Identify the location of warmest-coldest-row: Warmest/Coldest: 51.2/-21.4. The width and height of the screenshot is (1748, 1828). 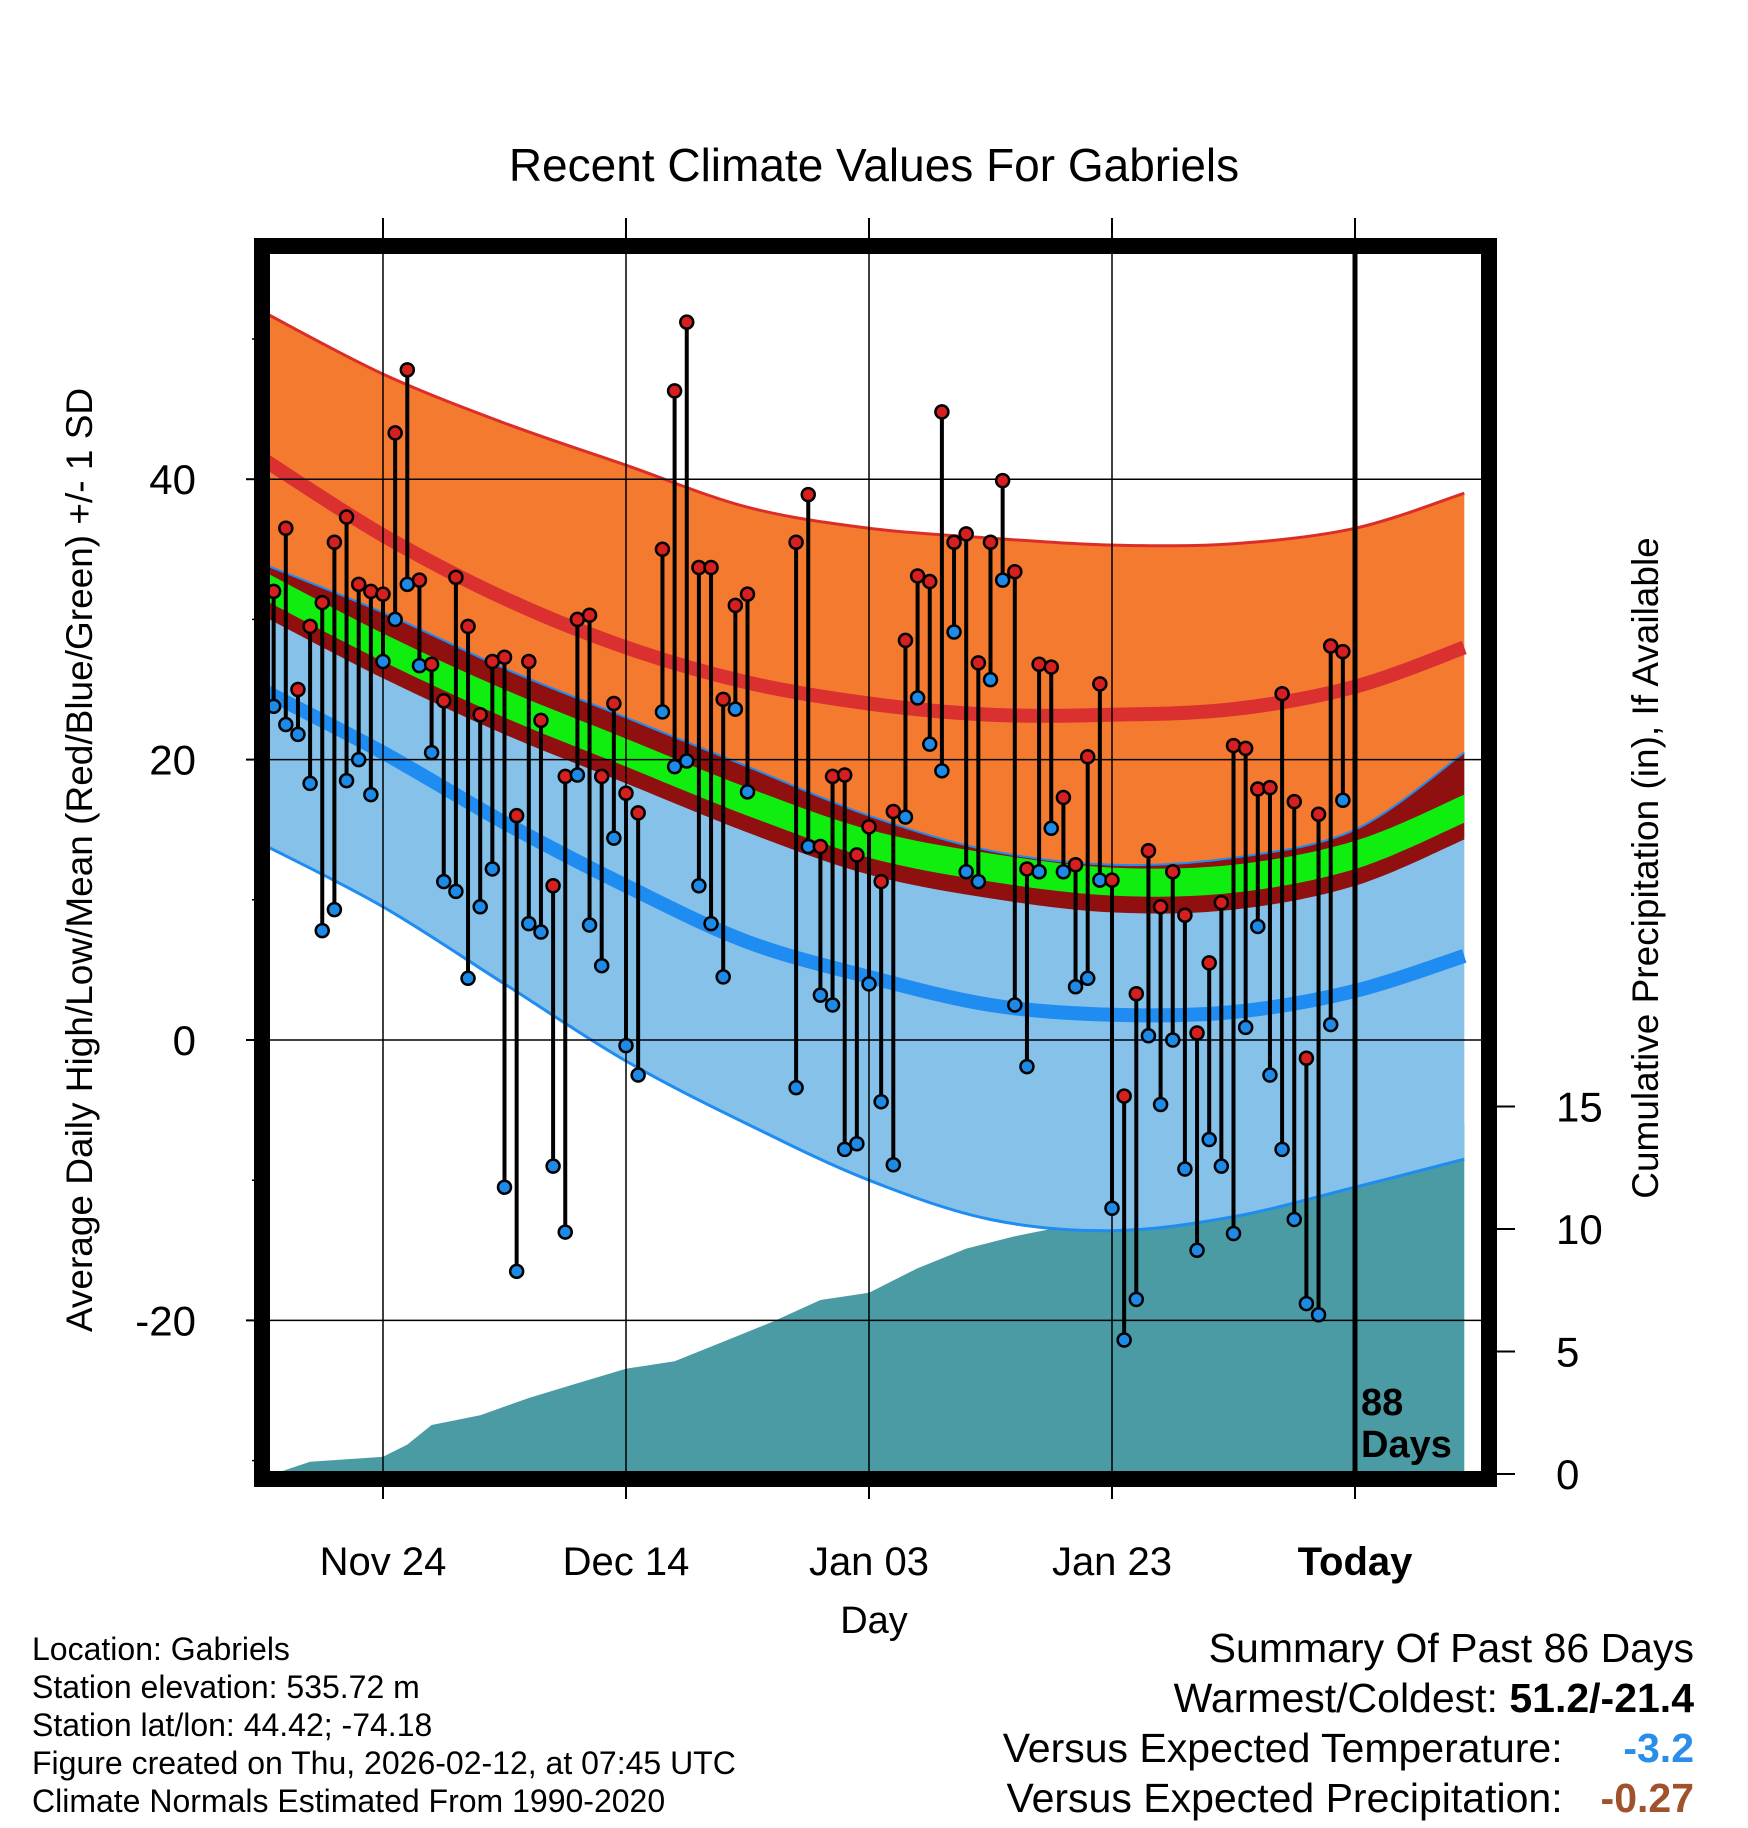
(1348, 1698).